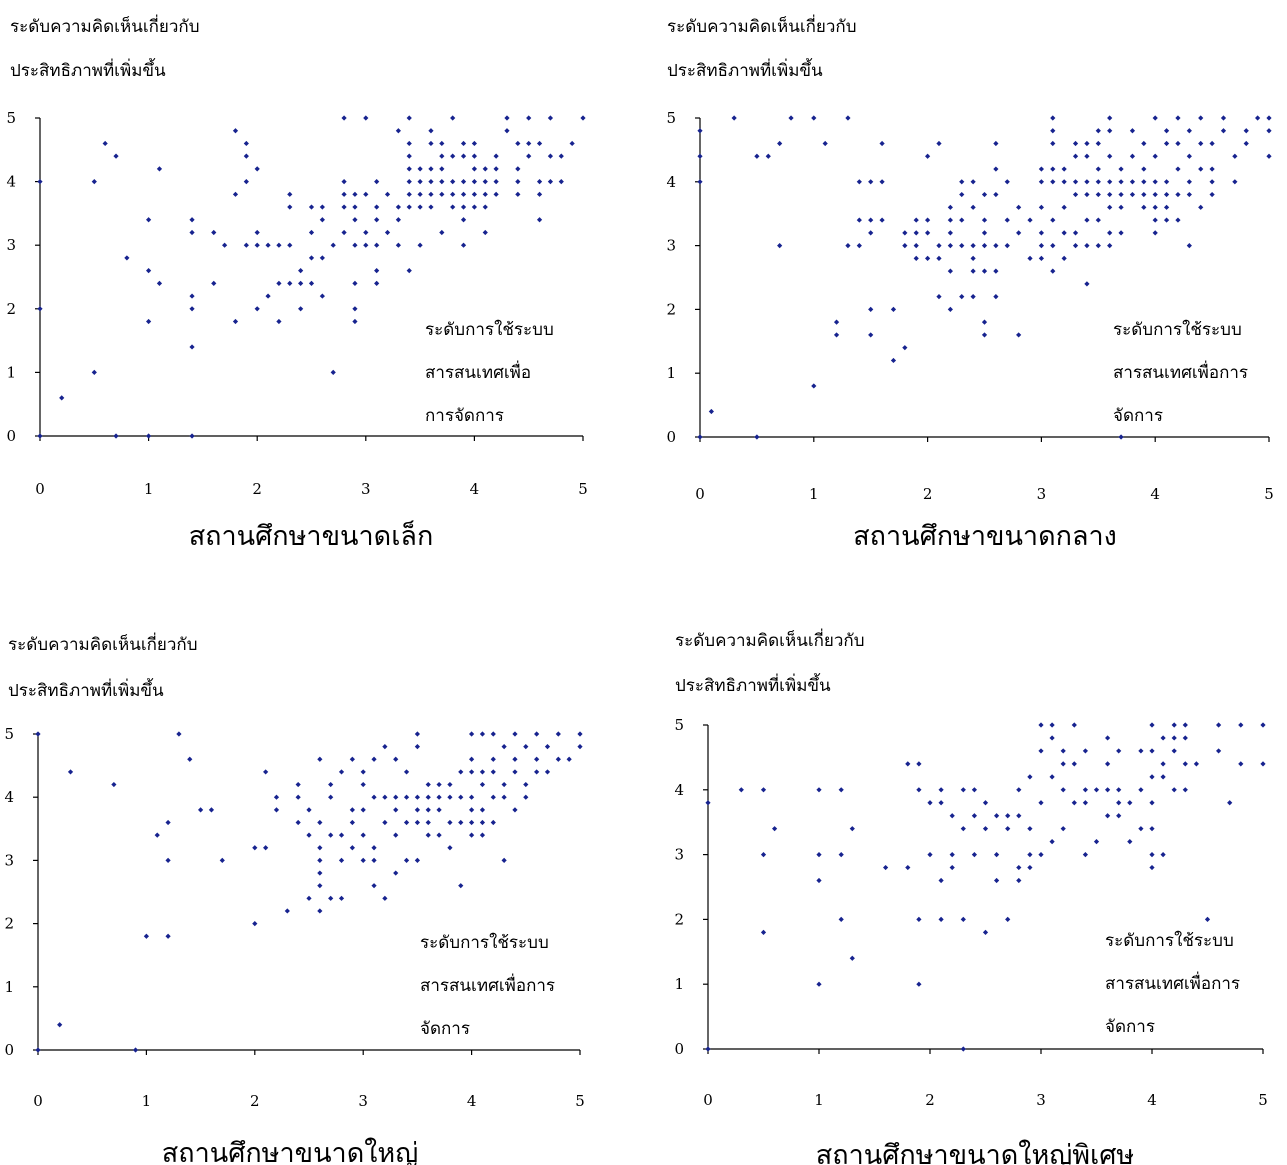 Image resolution: width=1287 pixels, height=1165 pixels. What do you see at coordinates (679, 984) in the screenshot?
I see `y-tick-label: 1` at bounding box center [679, 984].